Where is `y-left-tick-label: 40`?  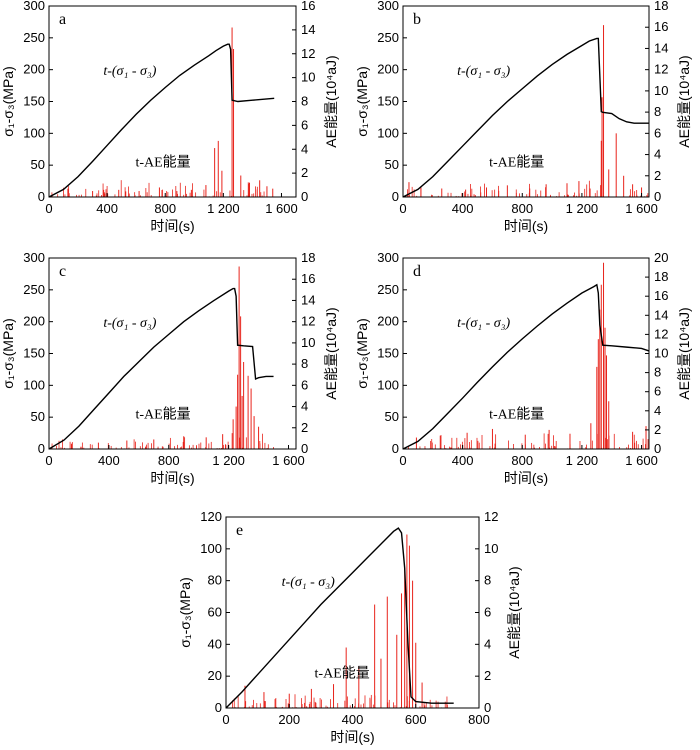 y-left-tick-label: 40 is located at coordinates (215, 643).